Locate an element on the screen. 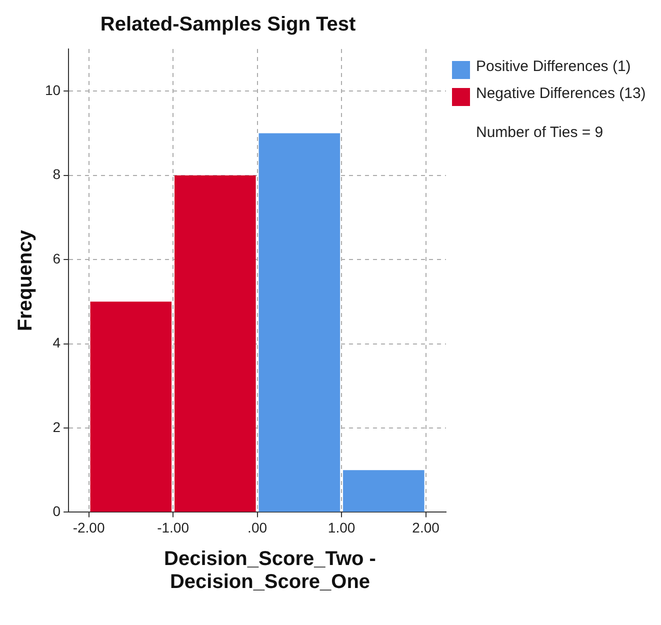 This screenshot has height=625, width=661. y-tick-label: 2 is located at coordinates (56, 426).